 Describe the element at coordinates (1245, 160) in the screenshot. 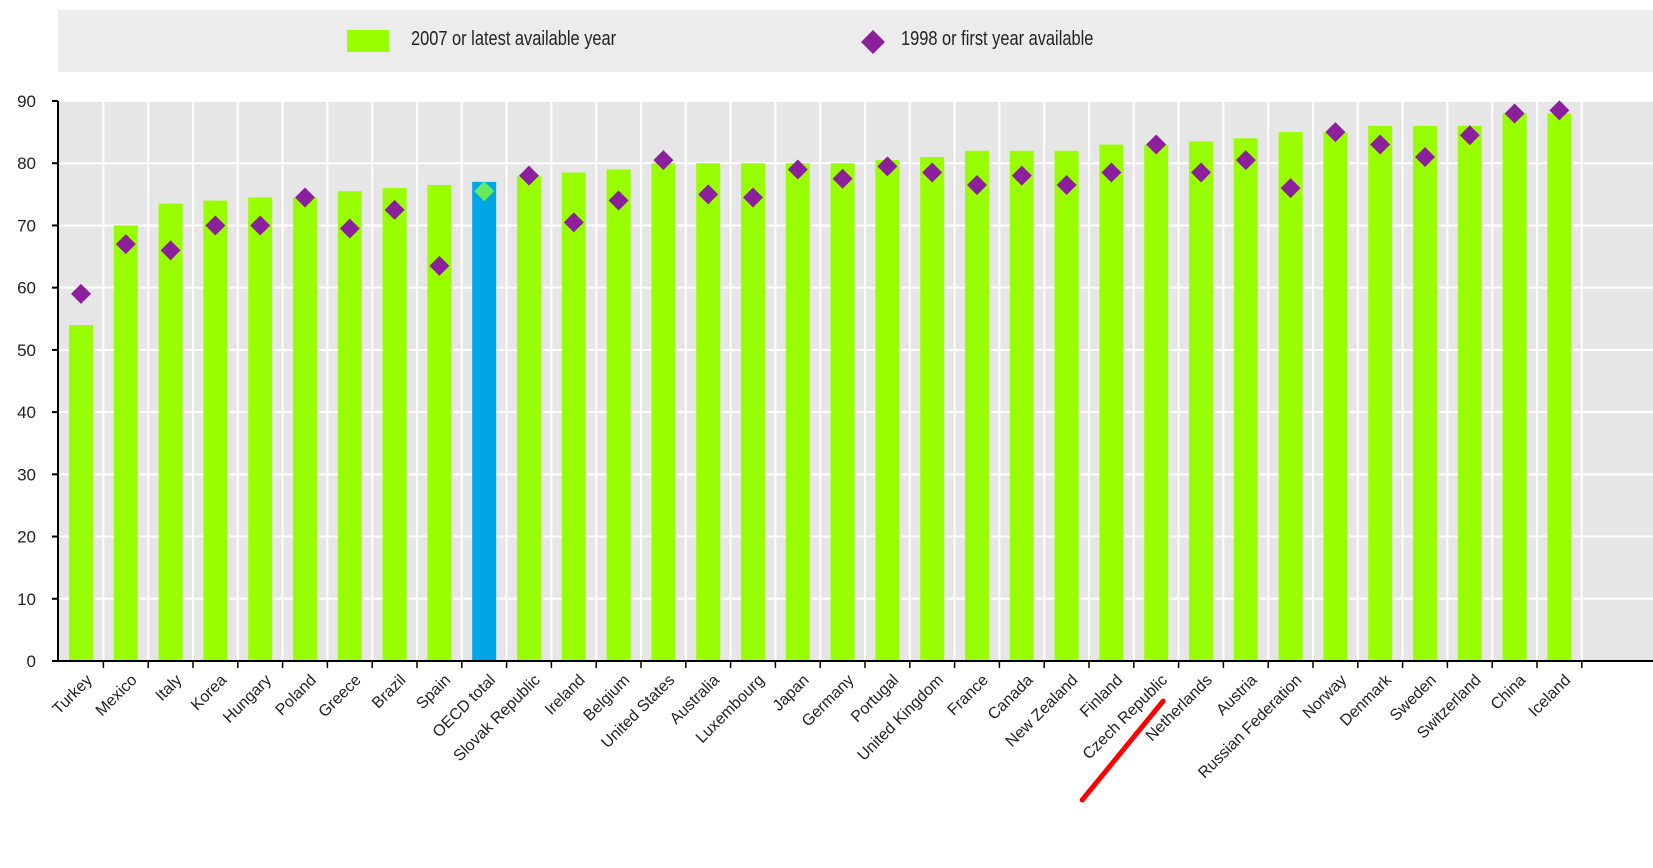

I see `marker-austria` at that location.